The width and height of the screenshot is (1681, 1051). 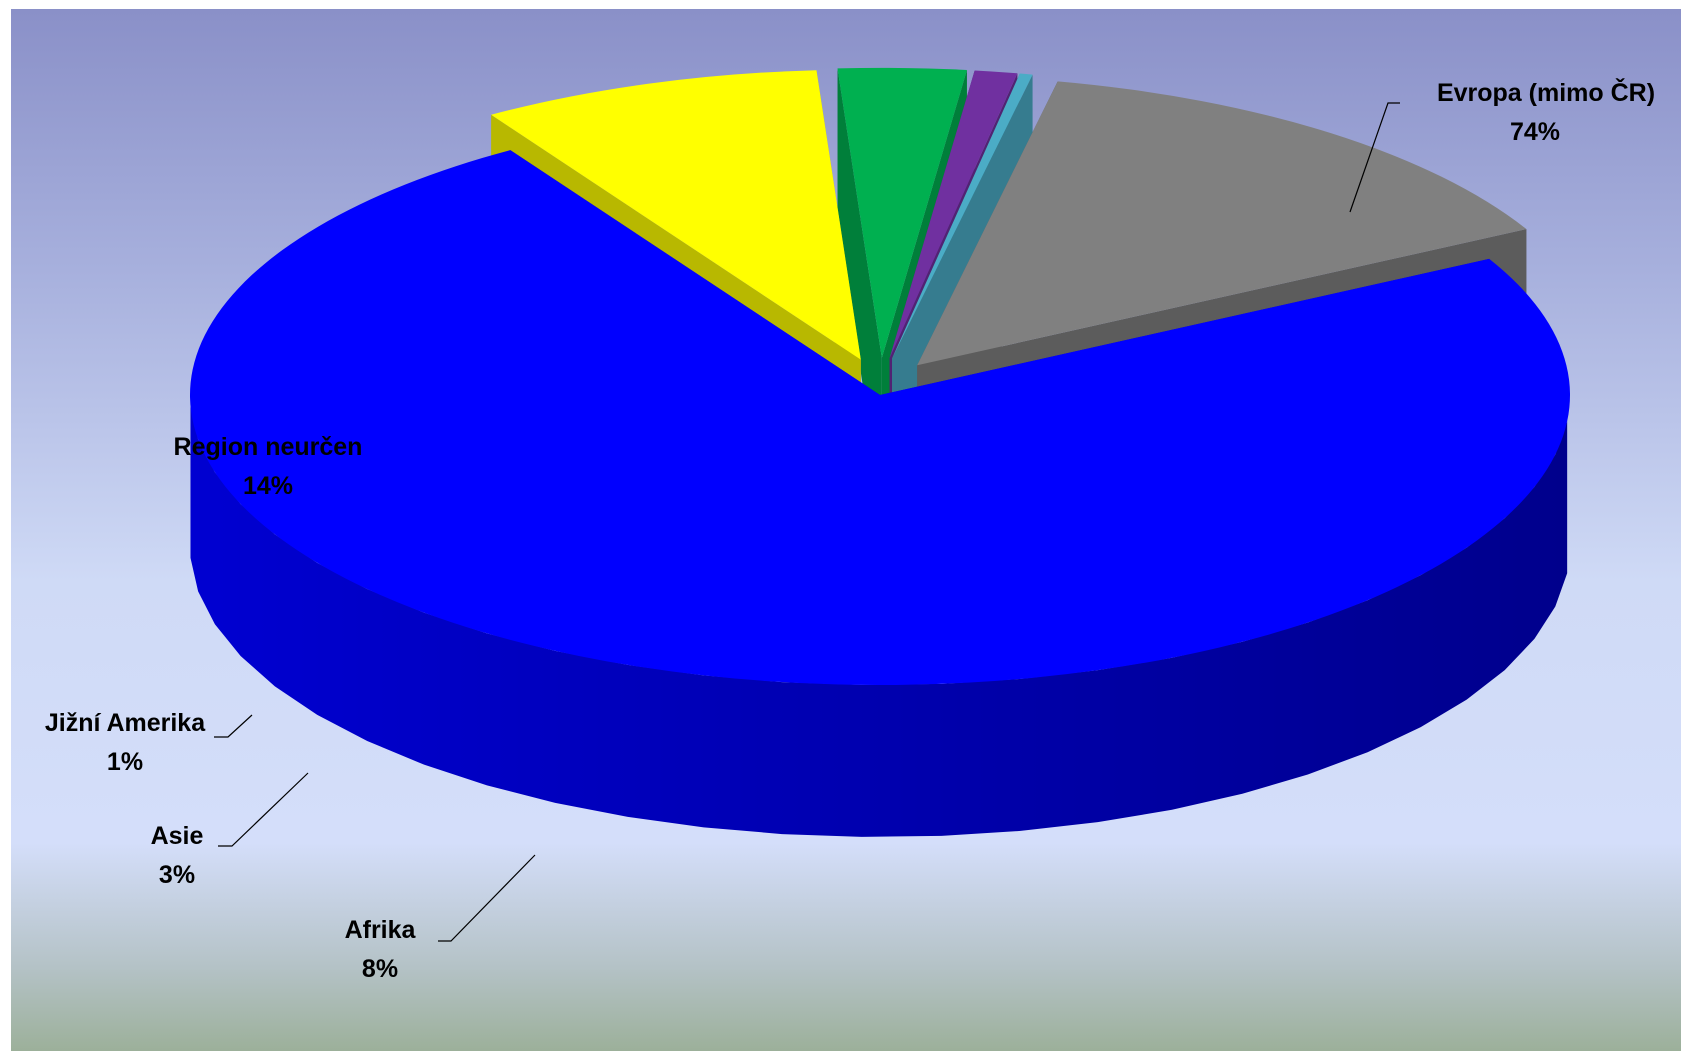 I want to click on label-evropa-value: 74%, so click(x=1535, y=132).